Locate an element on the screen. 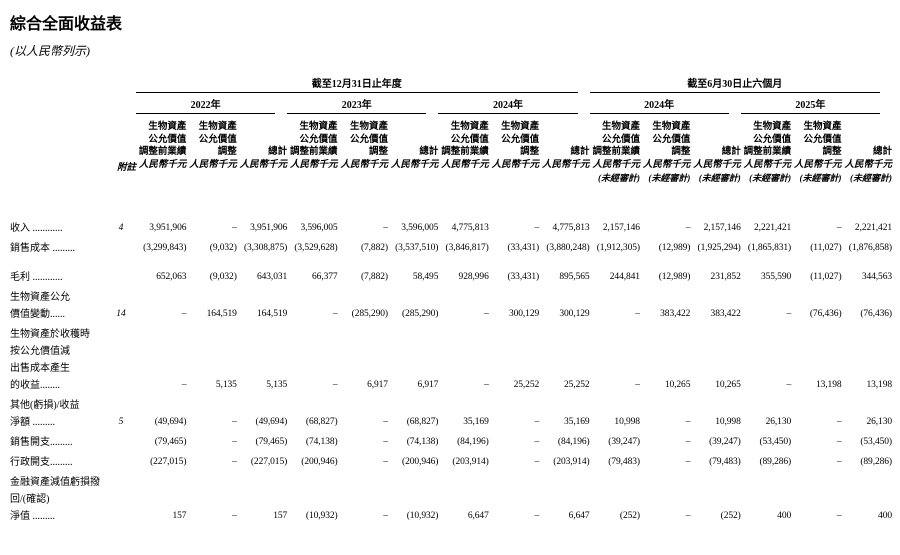 The height and width of the screenshot is (555, 900). value-cell: (1,925,294) is located at coordinates (719, 247).